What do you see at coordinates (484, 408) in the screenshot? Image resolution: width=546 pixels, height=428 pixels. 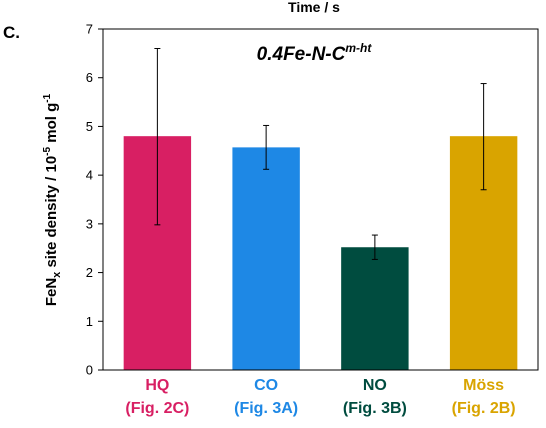 I see `category-ref-möss: (Fig. 2B)` at bounding box center [484, 408].